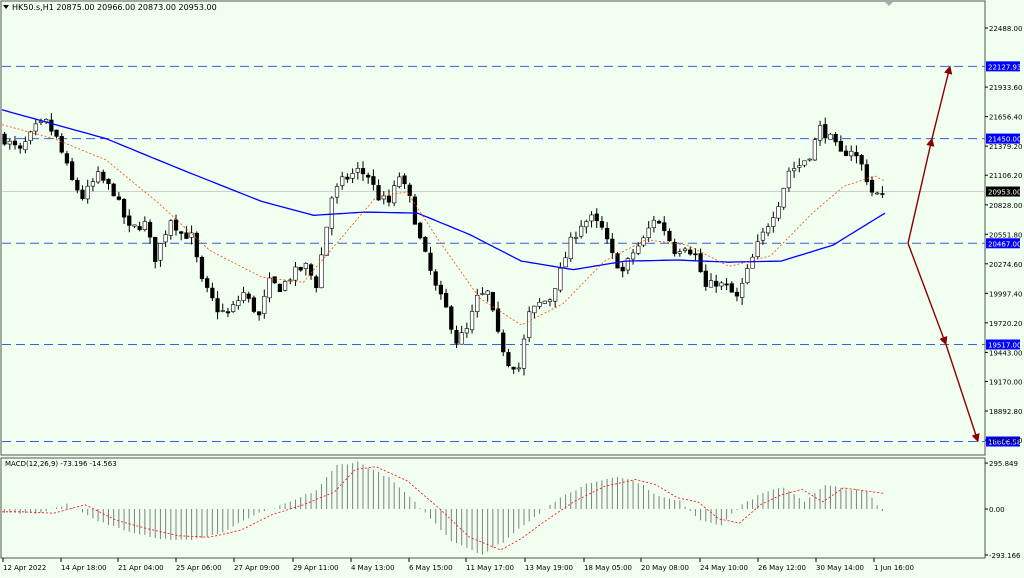 The height and width of the screenshot is (578, 1024). I want to click on svg-text: 20274.60, so click(1005, 265).